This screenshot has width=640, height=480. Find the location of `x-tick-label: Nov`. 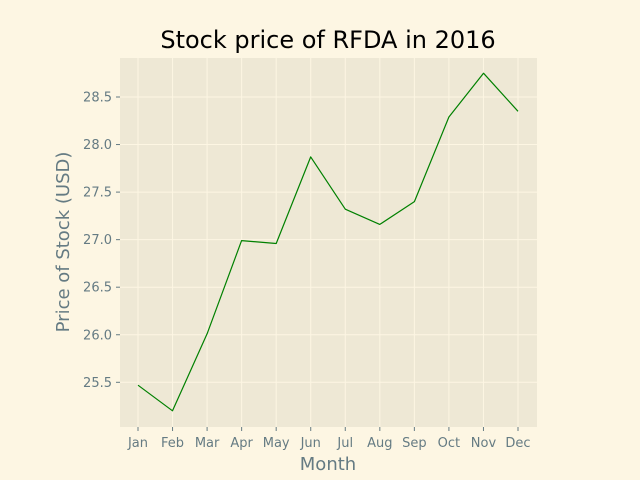

x-tick-label: Nov is located at coordinates (484, 443).